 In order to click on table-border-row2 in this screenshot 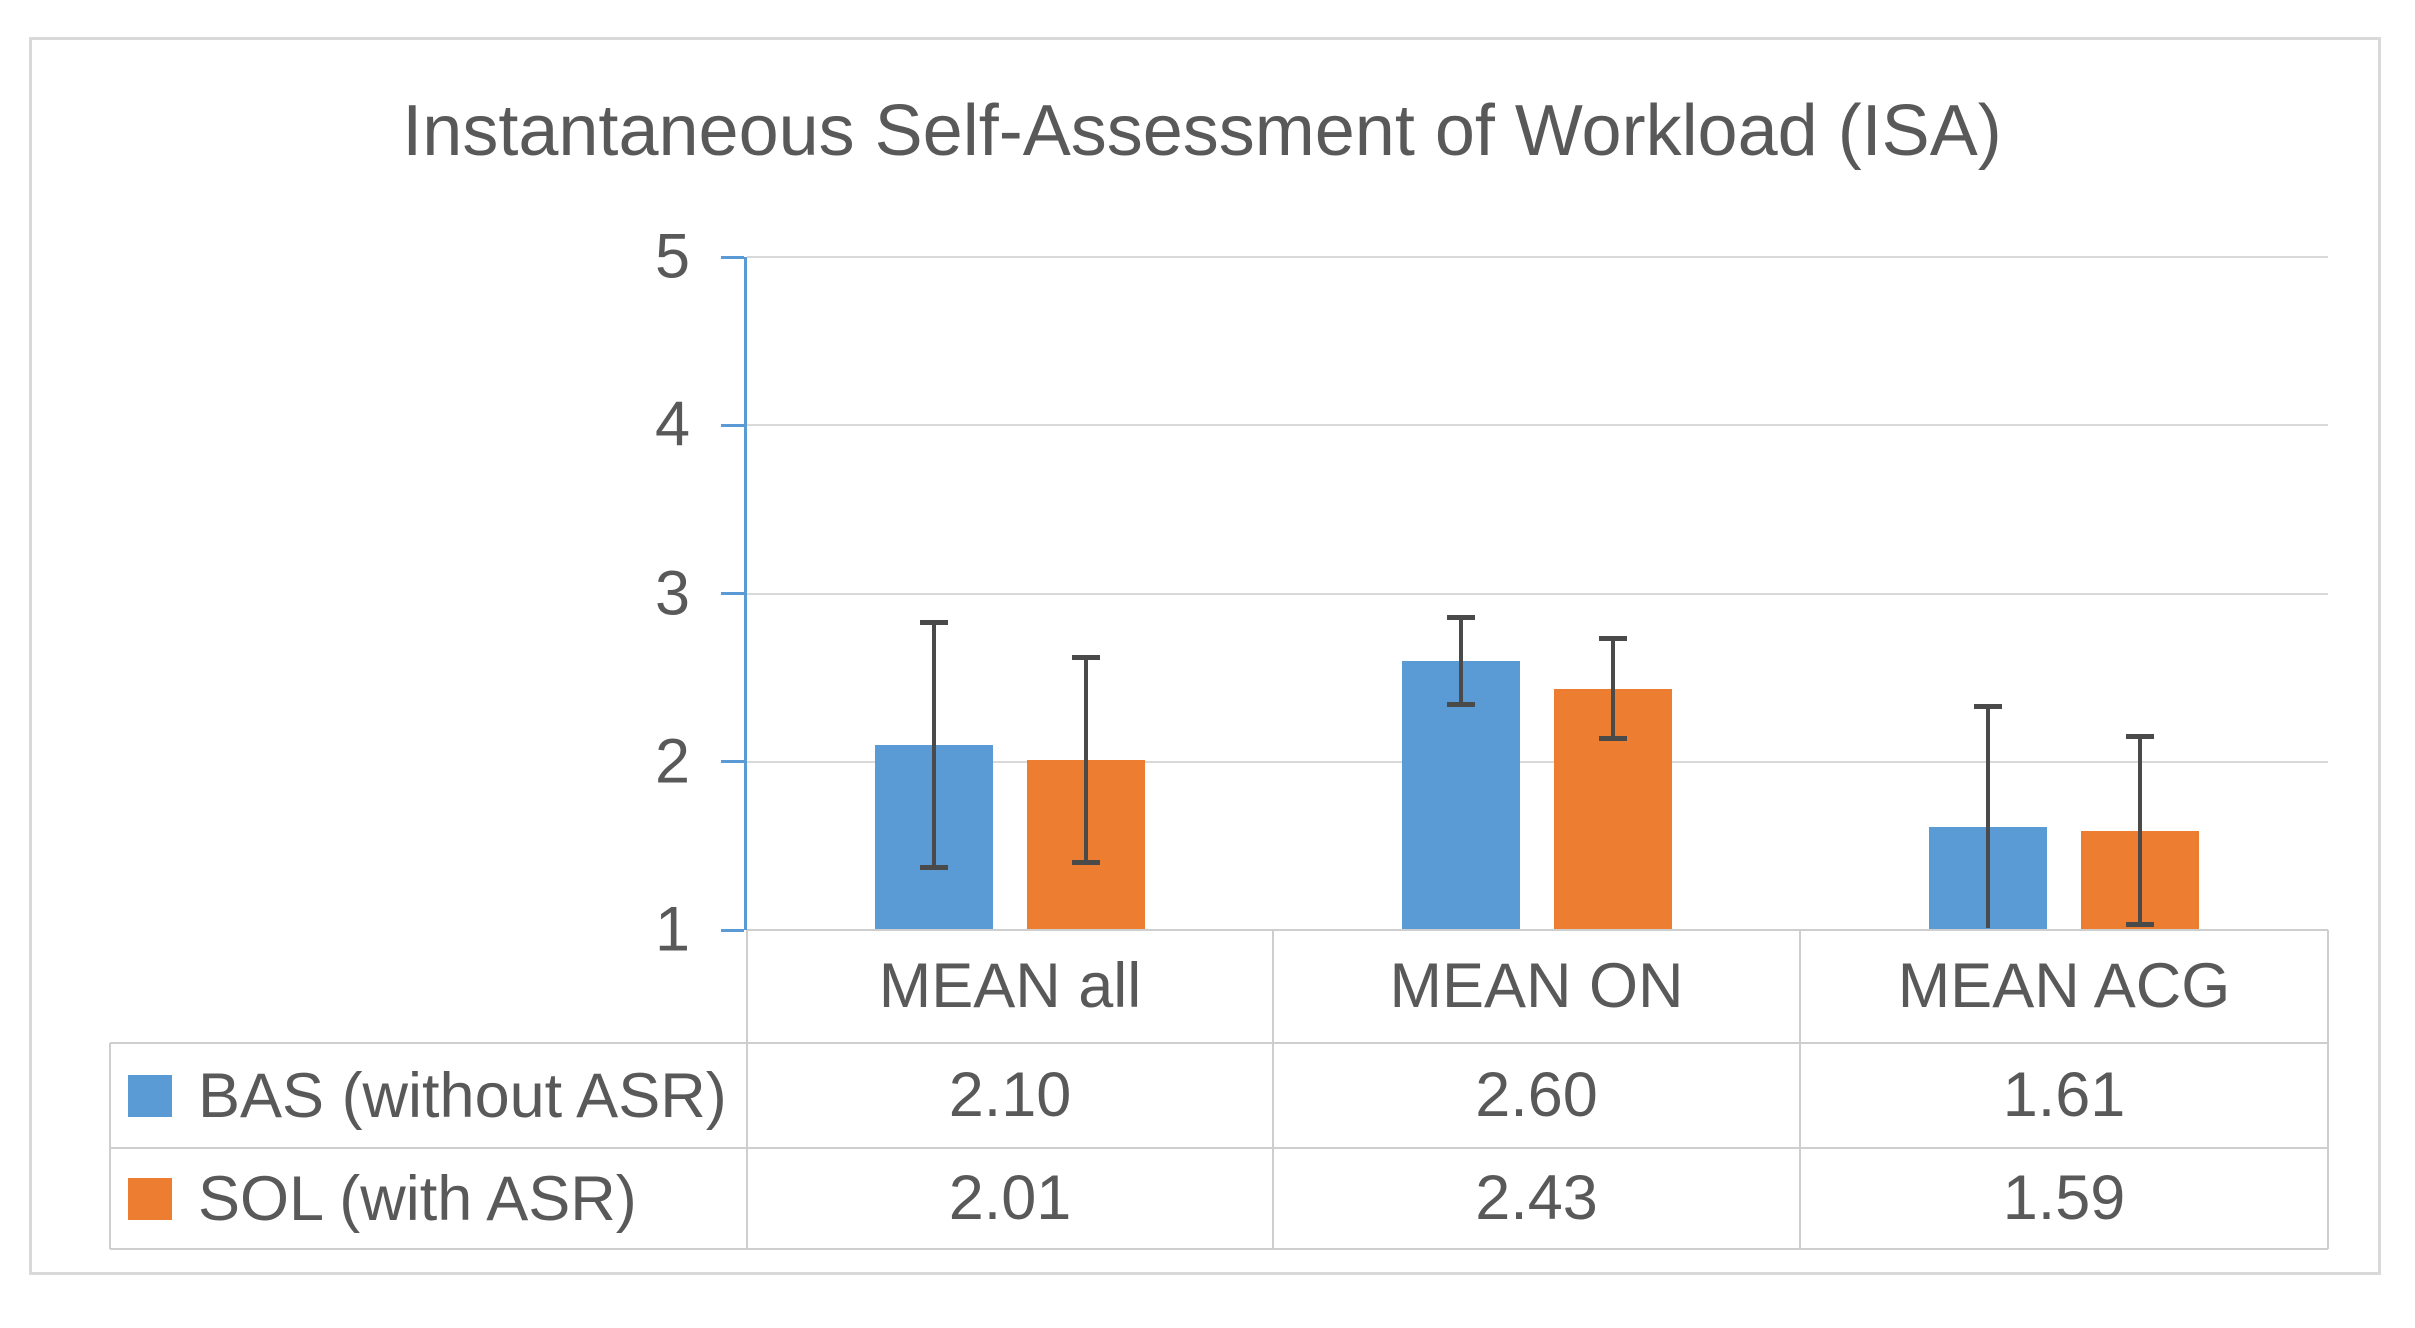, I will do `click(1219, 1148)`.